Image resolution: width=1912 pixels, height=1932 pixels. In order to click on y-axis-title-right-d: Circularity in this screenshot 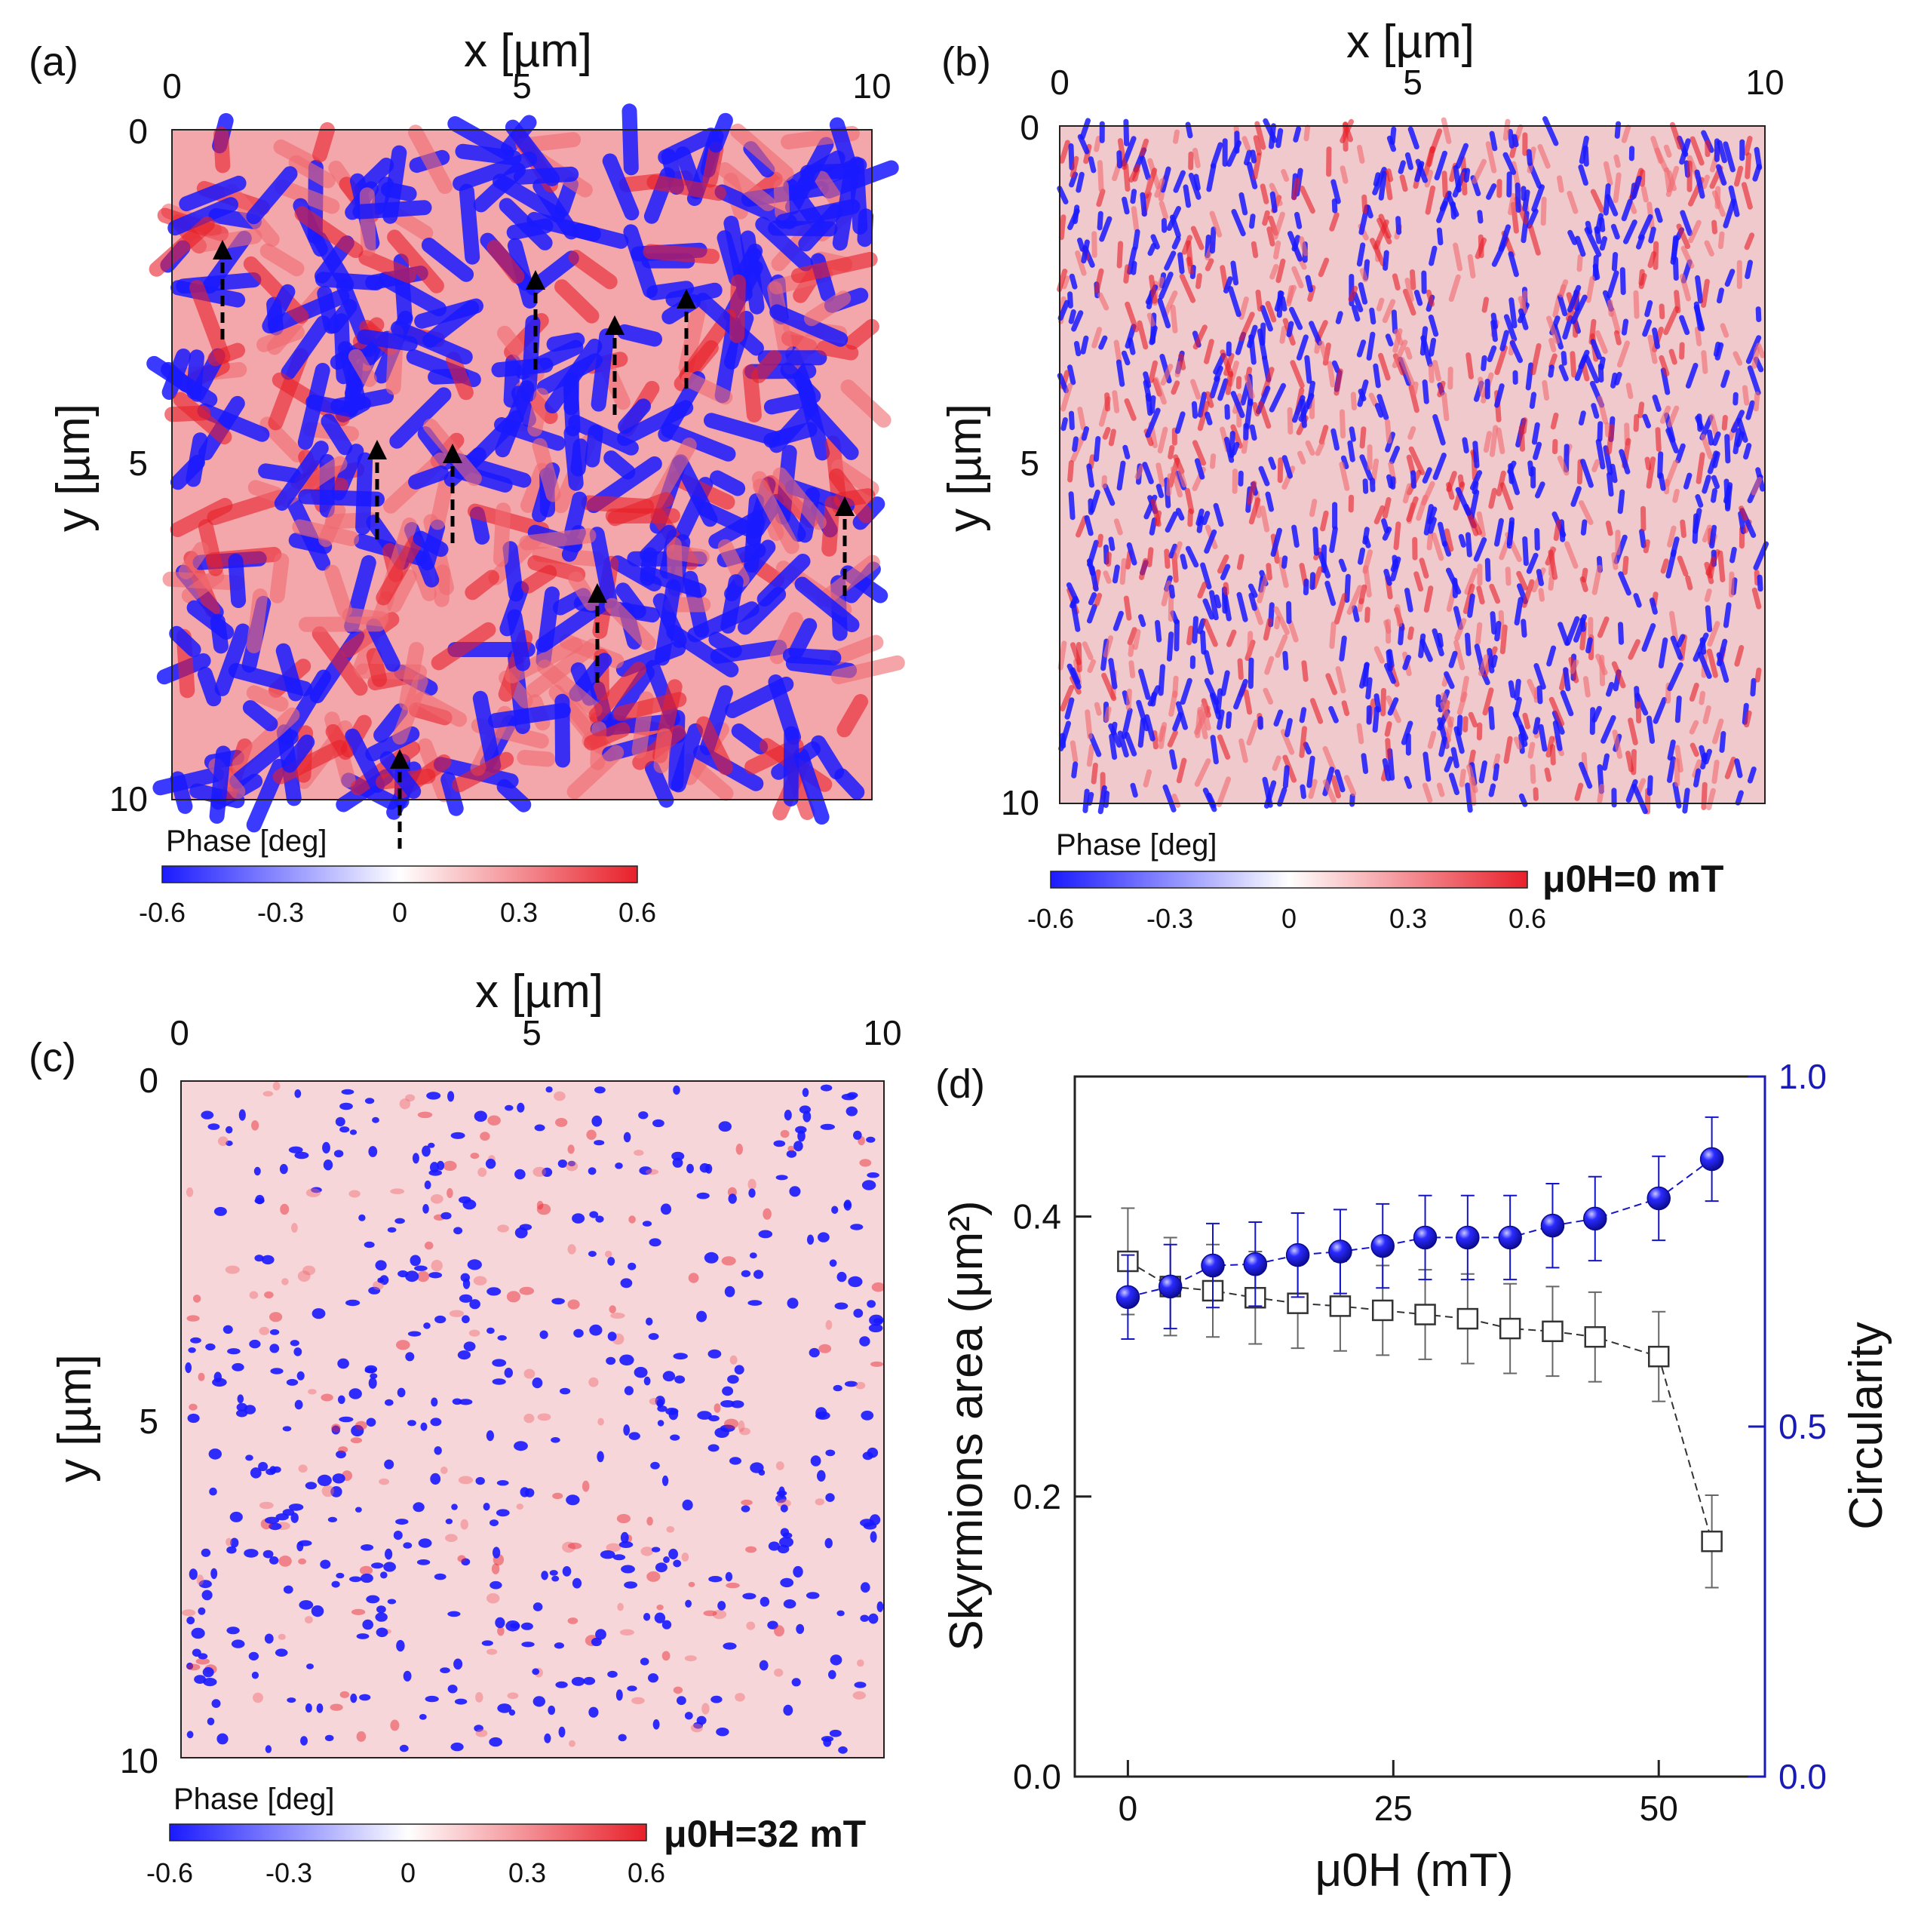, I will do `click(1866, 1426)`.